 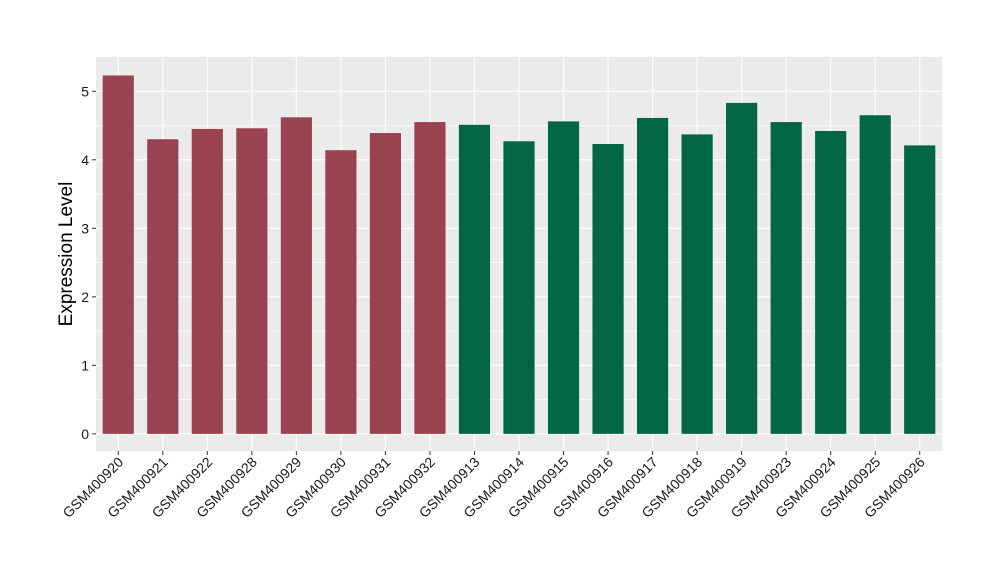 What do you see at coordinates (831, 282) in the screenshot?
I see `bar-GSM400924` at bounding box center [831, 282].